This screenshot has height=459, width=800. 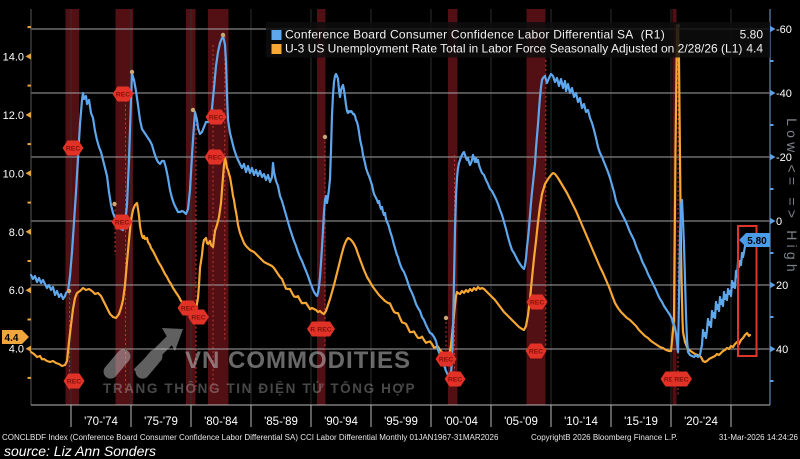 I want to click on svg-text: 8.0, so click(x=16, y=233).